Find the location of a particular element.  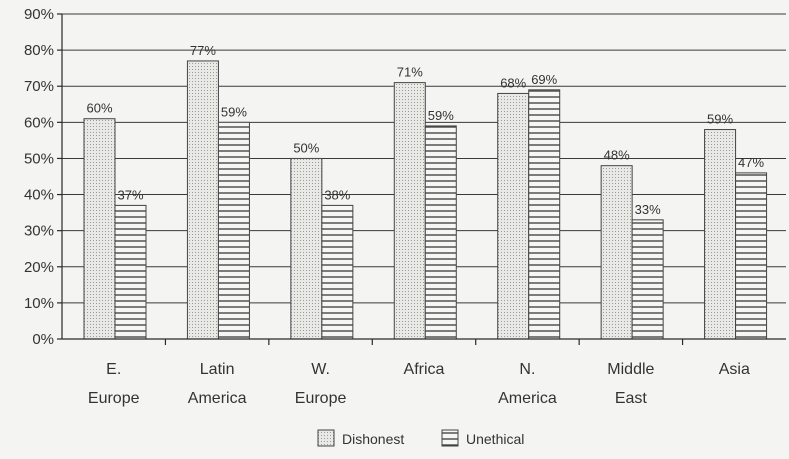

y-tick-label: 80% is located at coordinates (39, 50).